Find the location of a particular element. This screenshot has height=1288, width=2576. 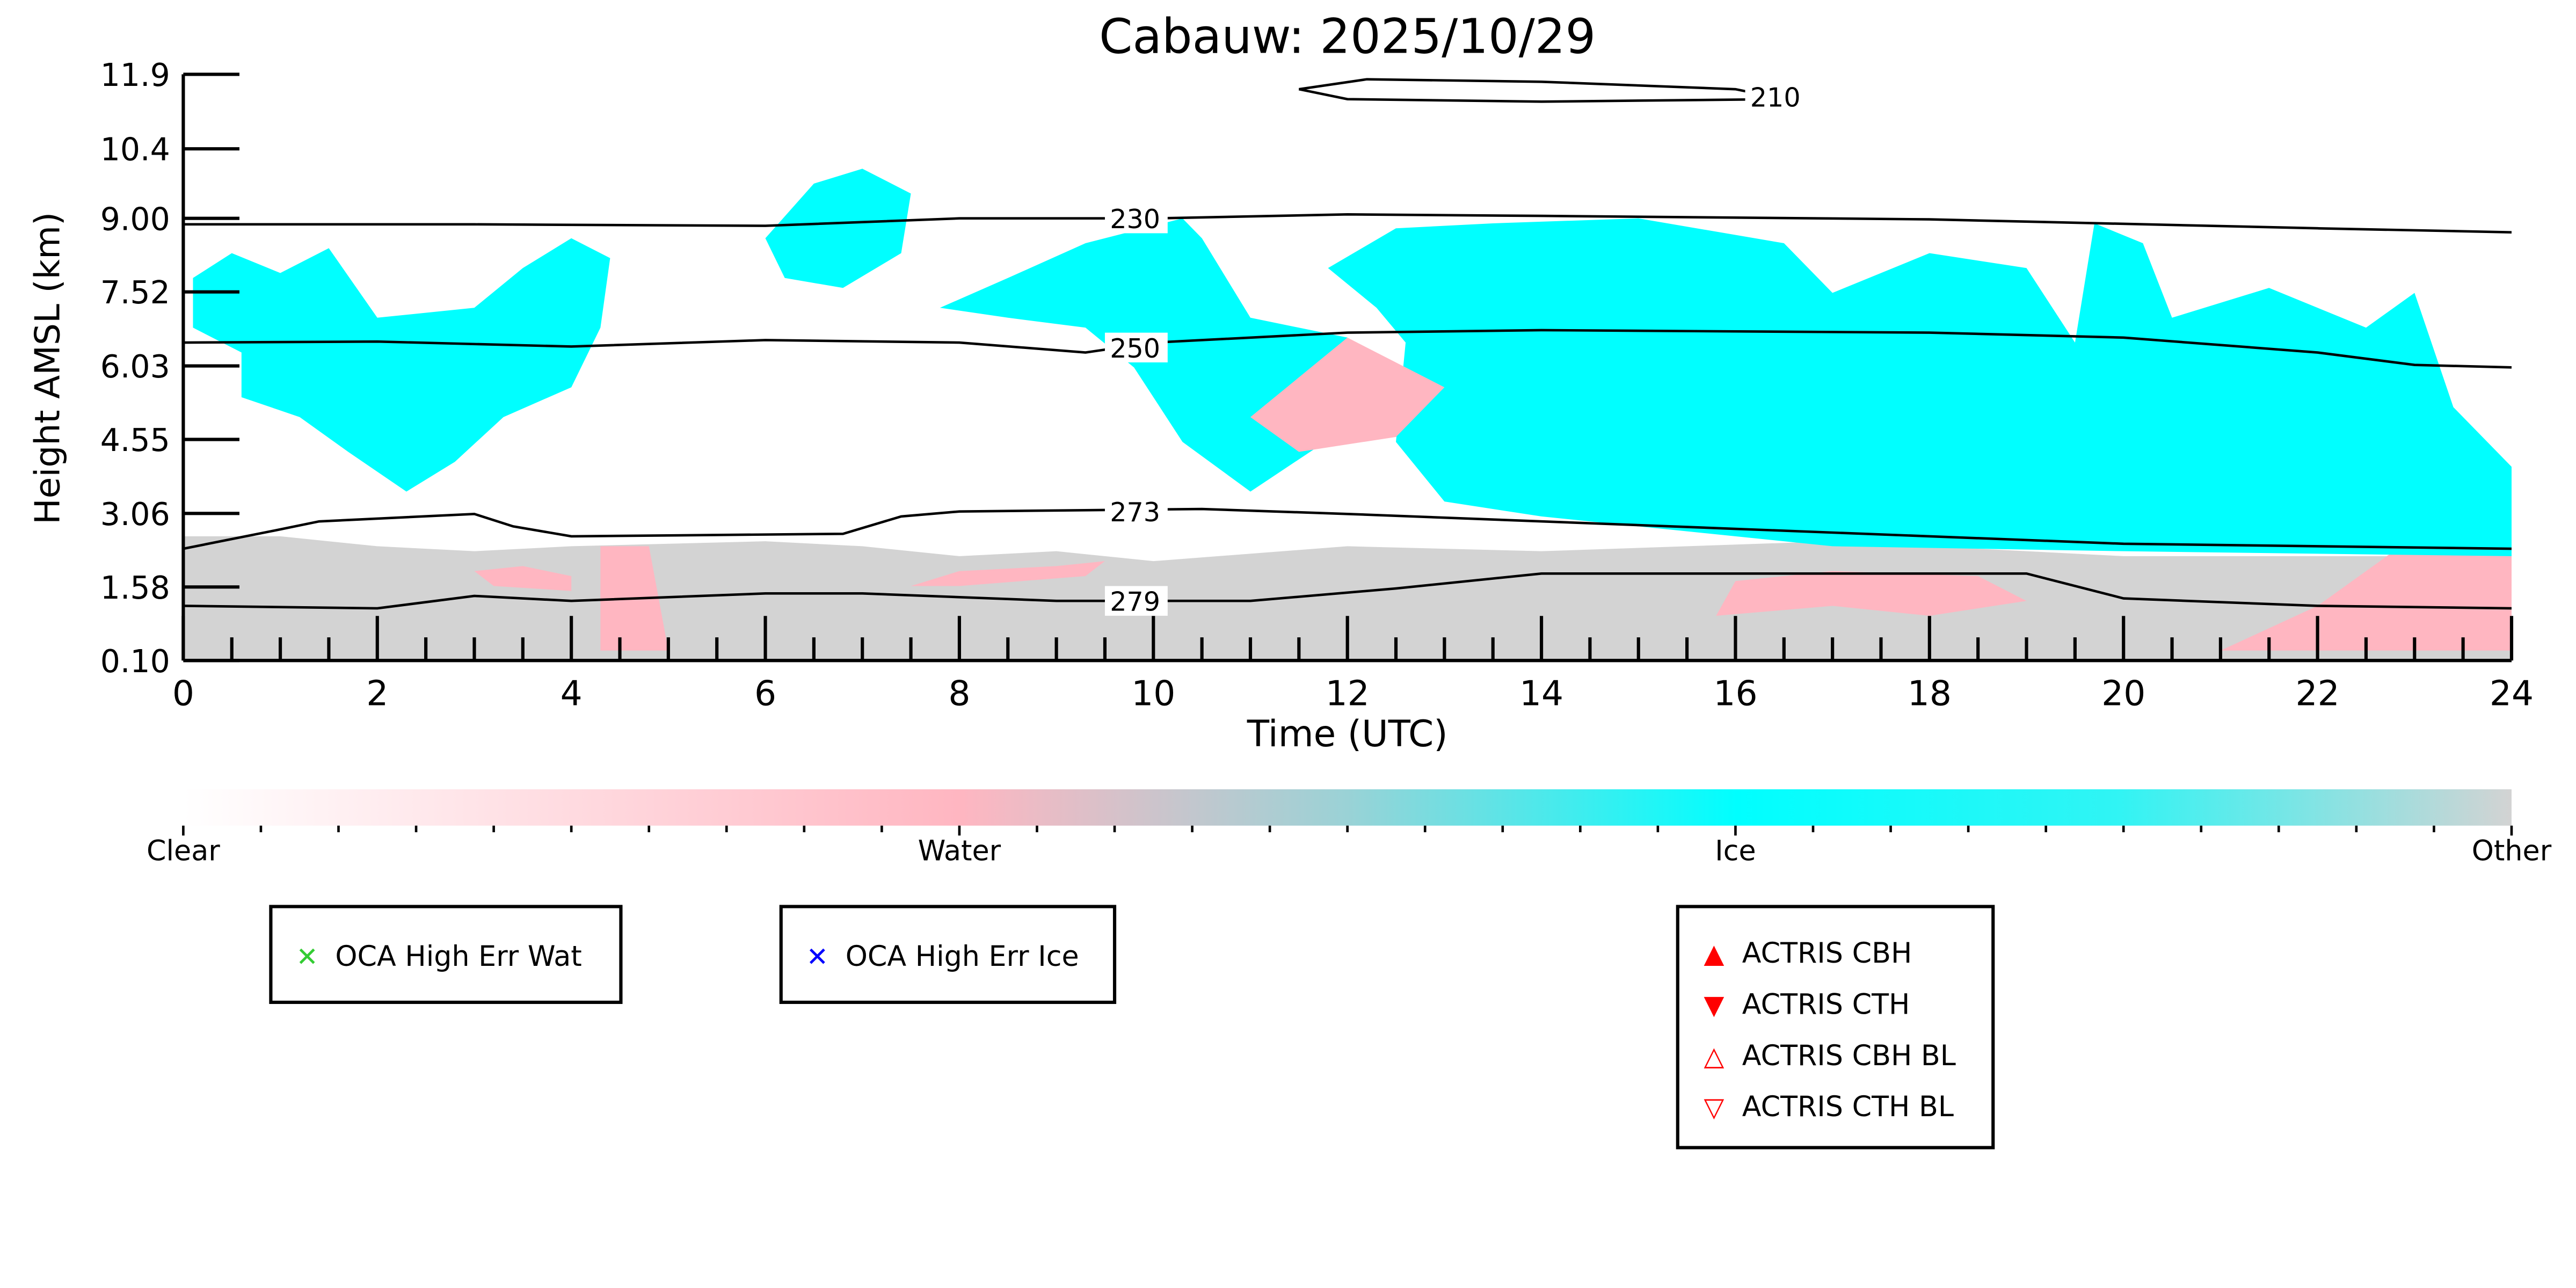

contour-label: 273 is located at coordinates (1135, 512).